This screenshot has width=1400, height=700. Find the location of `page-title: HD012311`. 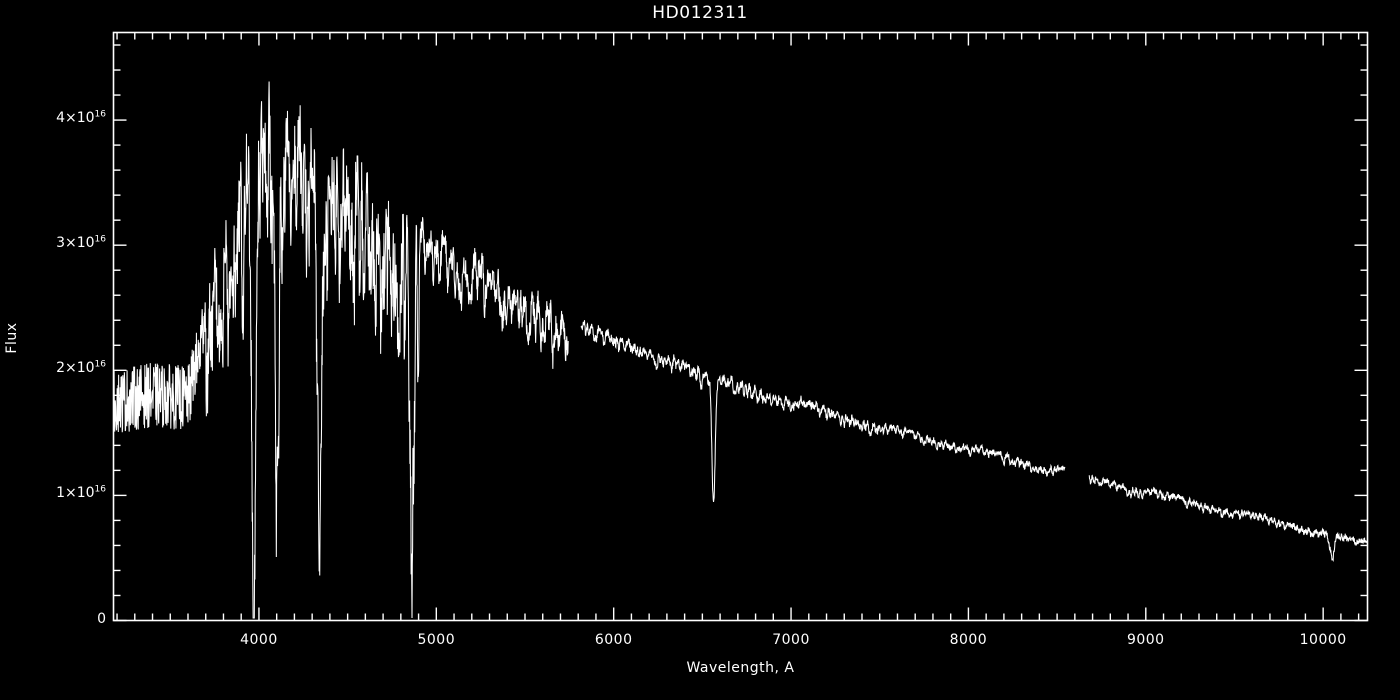

page-title: HD012311 is located at coordinates (700, 13).